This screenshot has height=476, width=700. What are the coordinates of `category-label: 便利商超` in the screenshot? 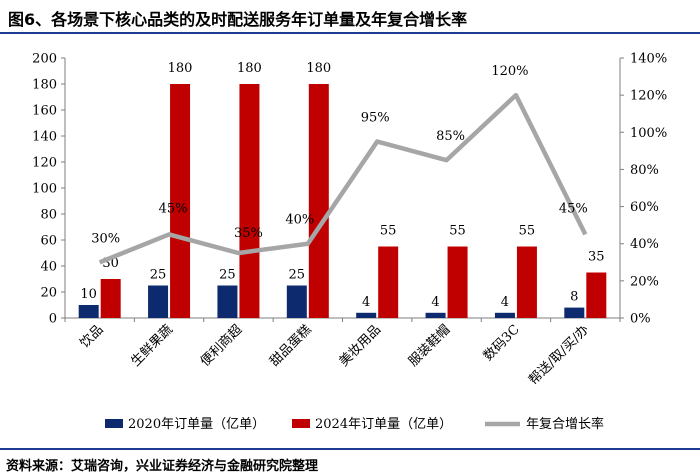 It's located at (221, 345).